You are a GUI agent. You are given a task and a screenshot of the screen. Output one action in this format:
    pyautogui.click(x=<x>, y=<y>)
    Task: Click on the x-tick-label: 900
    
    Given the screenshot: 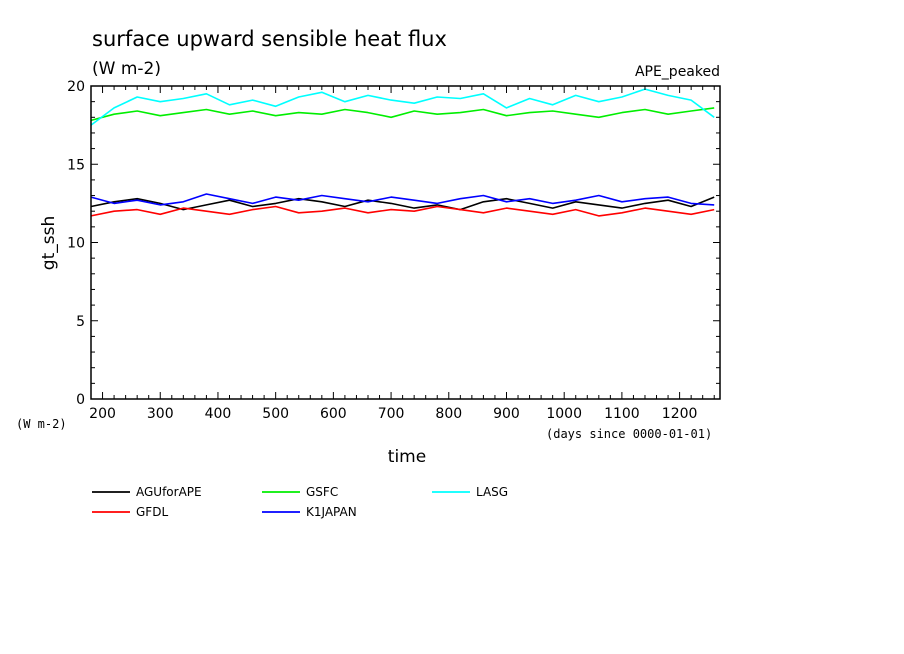 What is the action you would take?
    pyautogui.click(x=506, y=414)
    